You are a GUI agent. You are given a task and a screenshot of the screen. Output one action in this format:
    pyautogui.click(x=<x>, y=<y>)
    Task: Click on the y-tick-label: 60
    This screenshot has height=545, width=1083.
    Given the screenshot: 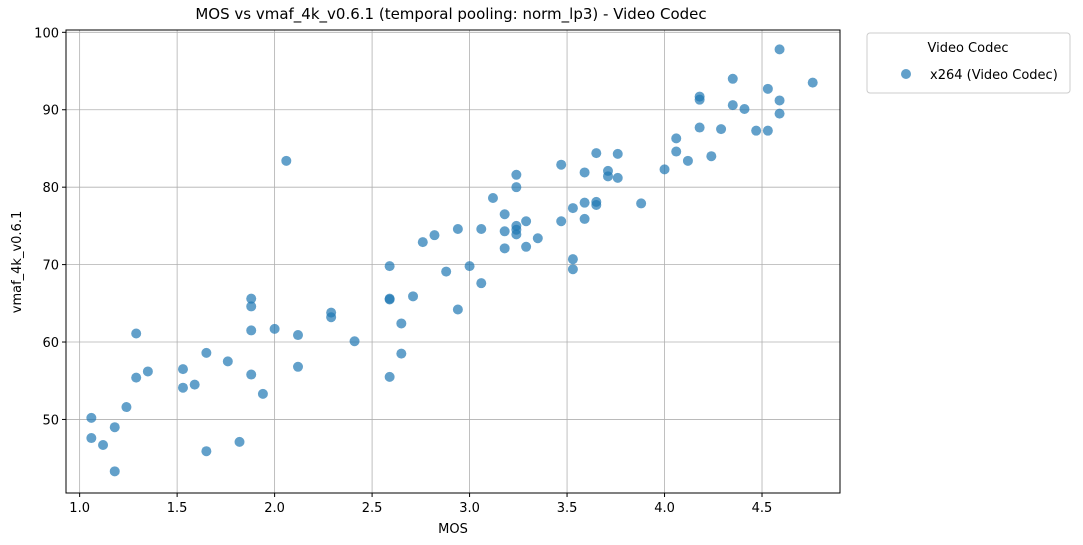 What is the action you would take?
    pyautogui.click(x=50, y=343)
    